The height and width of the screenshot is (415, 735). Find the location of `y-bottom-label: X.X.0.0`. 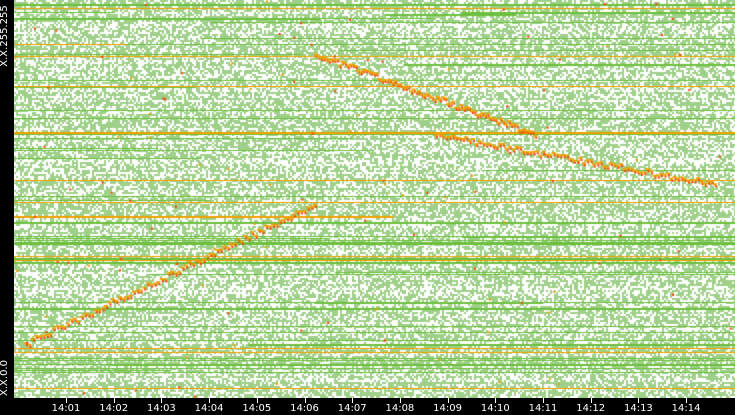

y-bottom-label: X.X.0.0 is located at coordinates (5, 378).